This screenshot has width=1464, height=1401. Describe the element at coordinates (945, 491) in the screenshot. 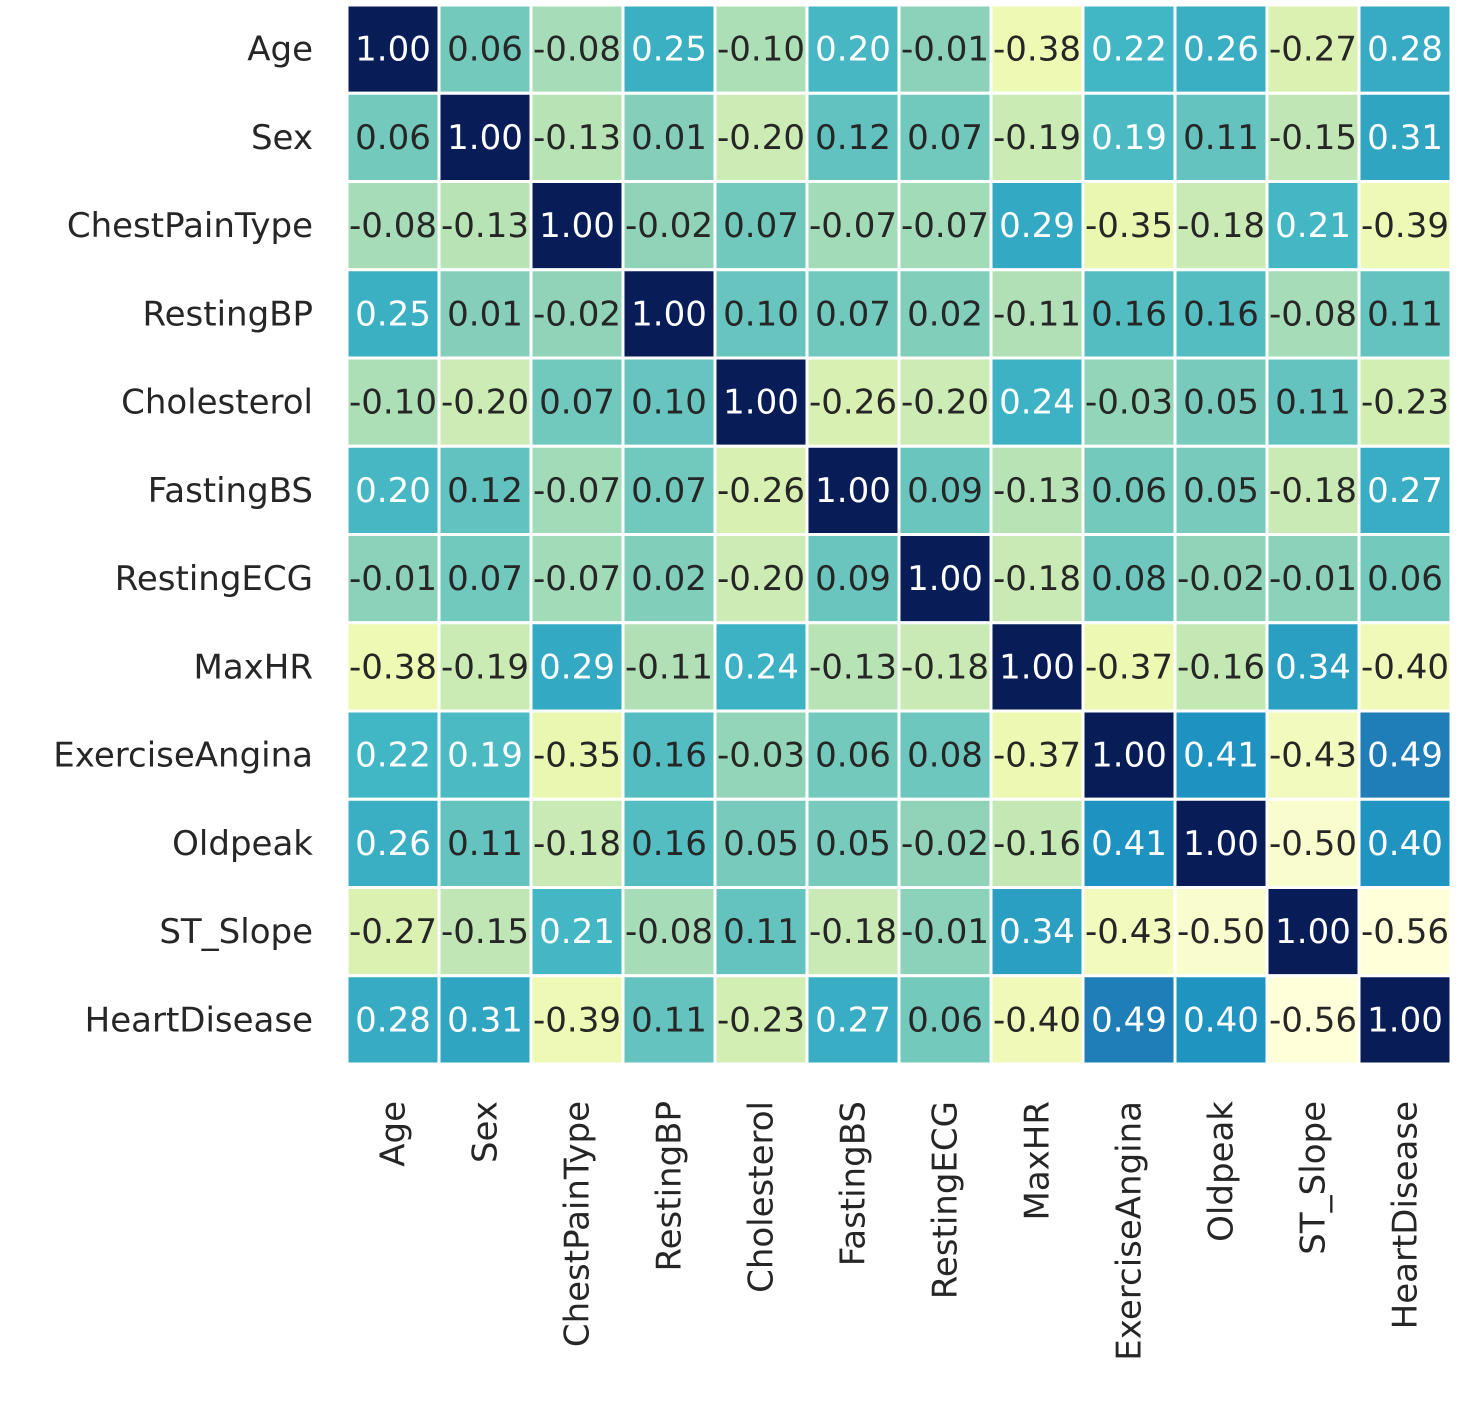

I see `cell-label: 0.09` at that location.